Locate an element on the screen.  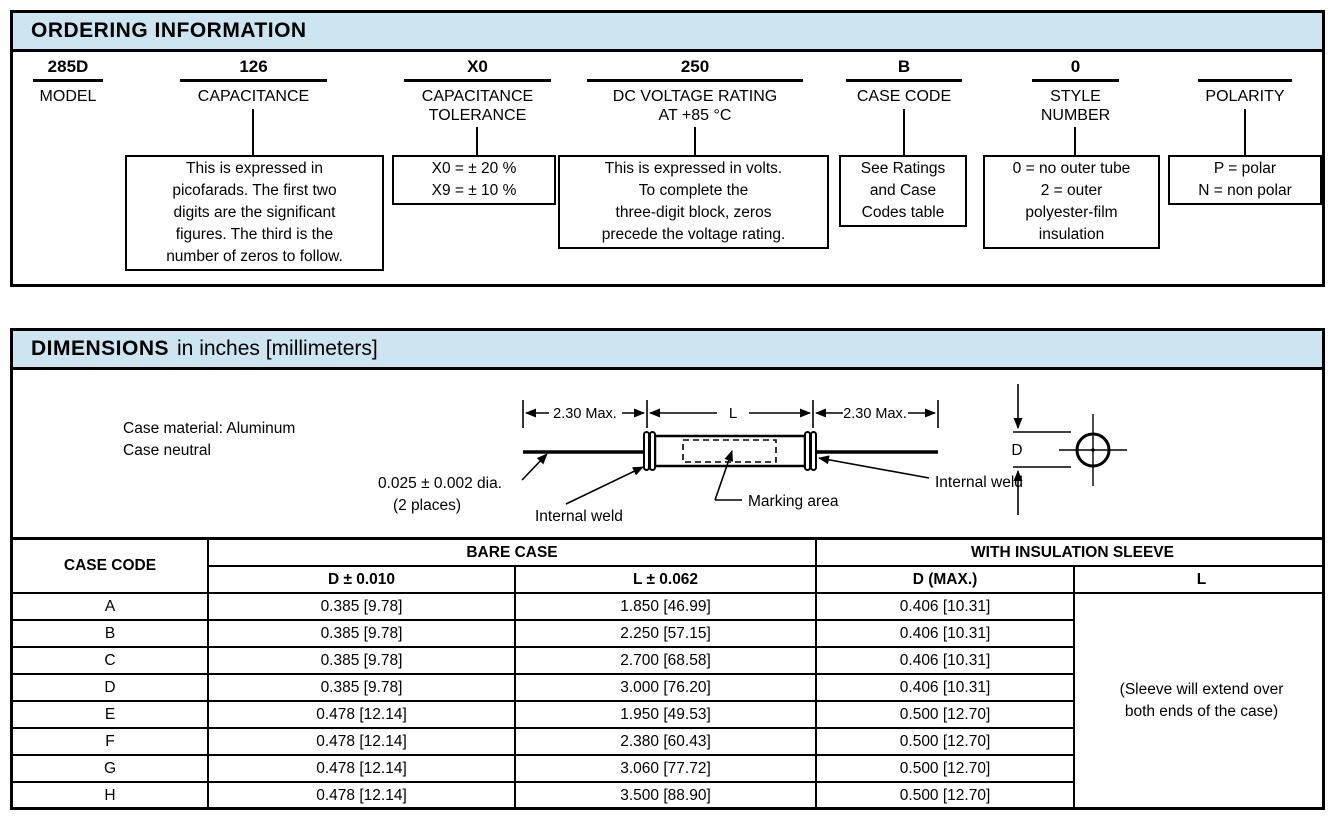
marking-area-label: Marking area is located at coordinates (793, 501).